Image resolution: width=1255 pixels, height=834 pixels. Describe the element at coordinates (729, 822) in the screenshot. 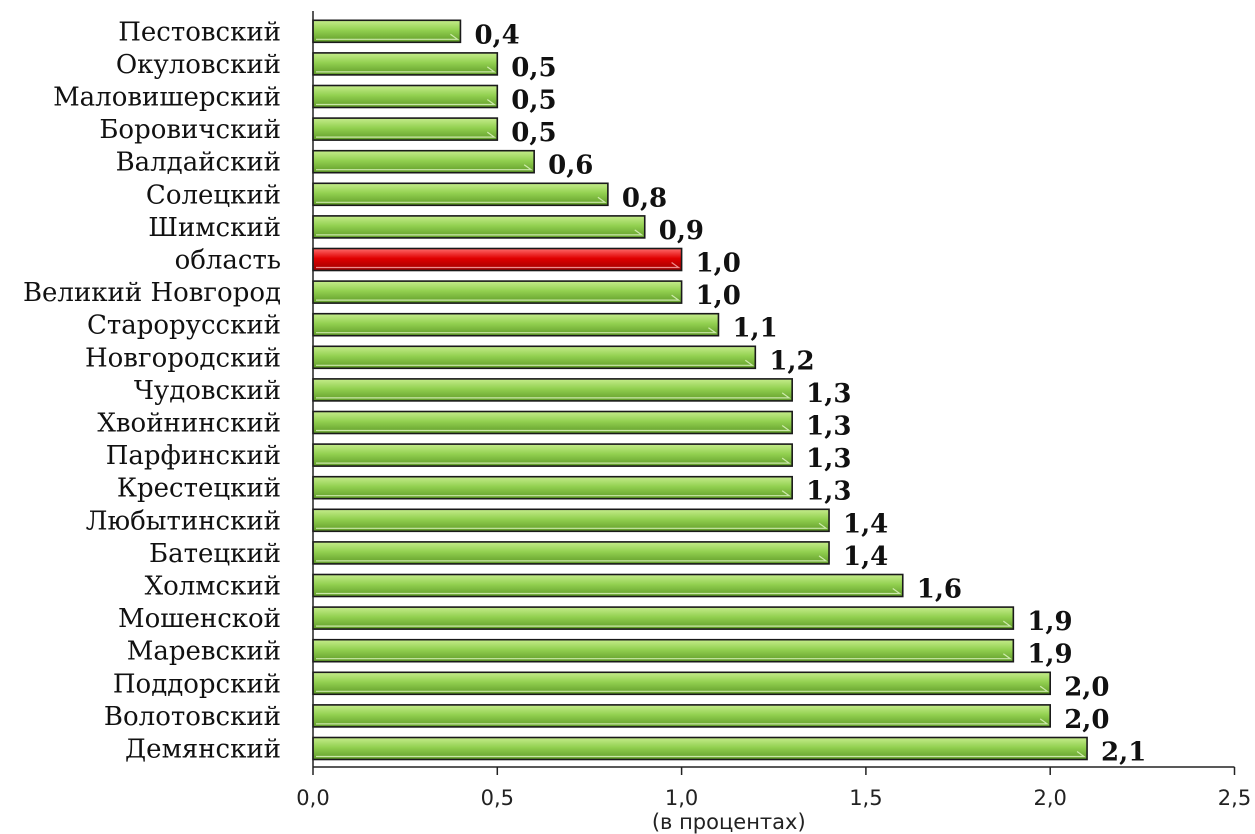

I see `x-axis-title: (в процентах)` at that location.